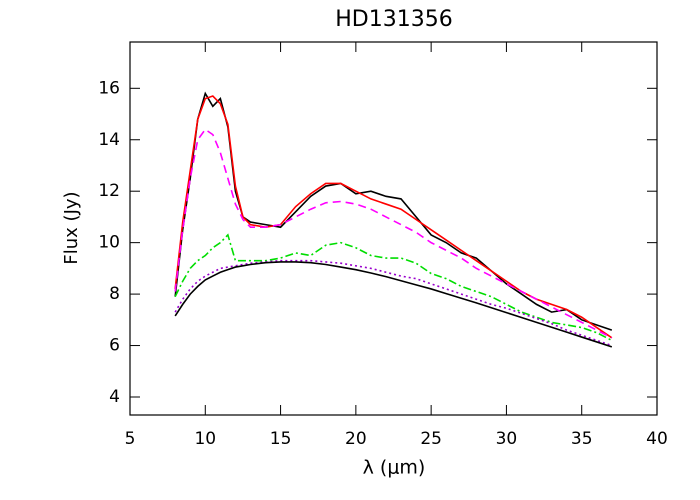  Describe the element at coordinates (130, 439) in the screenshot. I see `x-tick-label: 5` at that location.